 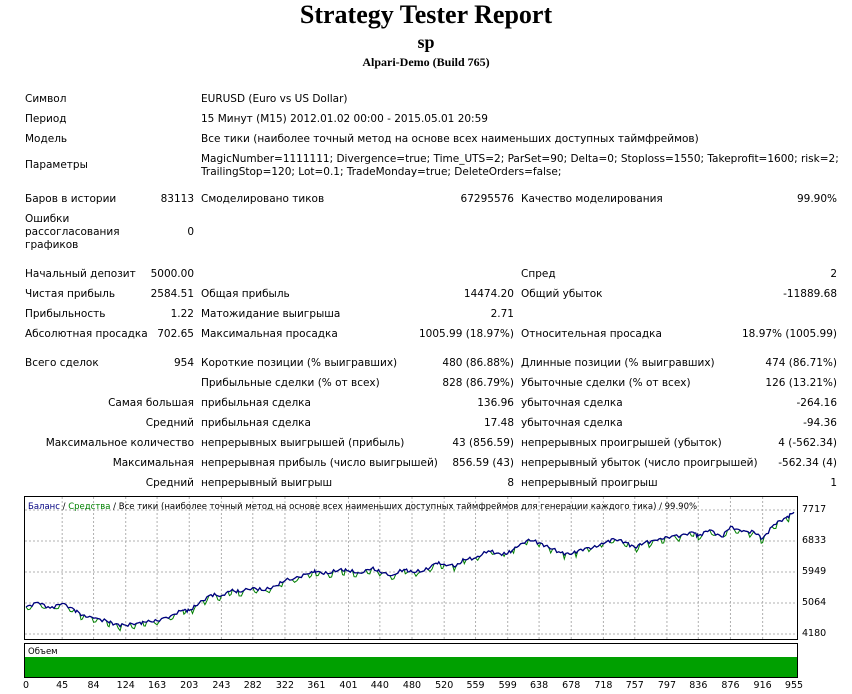 What do you see at coordinates (814, 571) in the screenshot?
I see `y-tick-label: 5949` at bounding box center [814, 571].